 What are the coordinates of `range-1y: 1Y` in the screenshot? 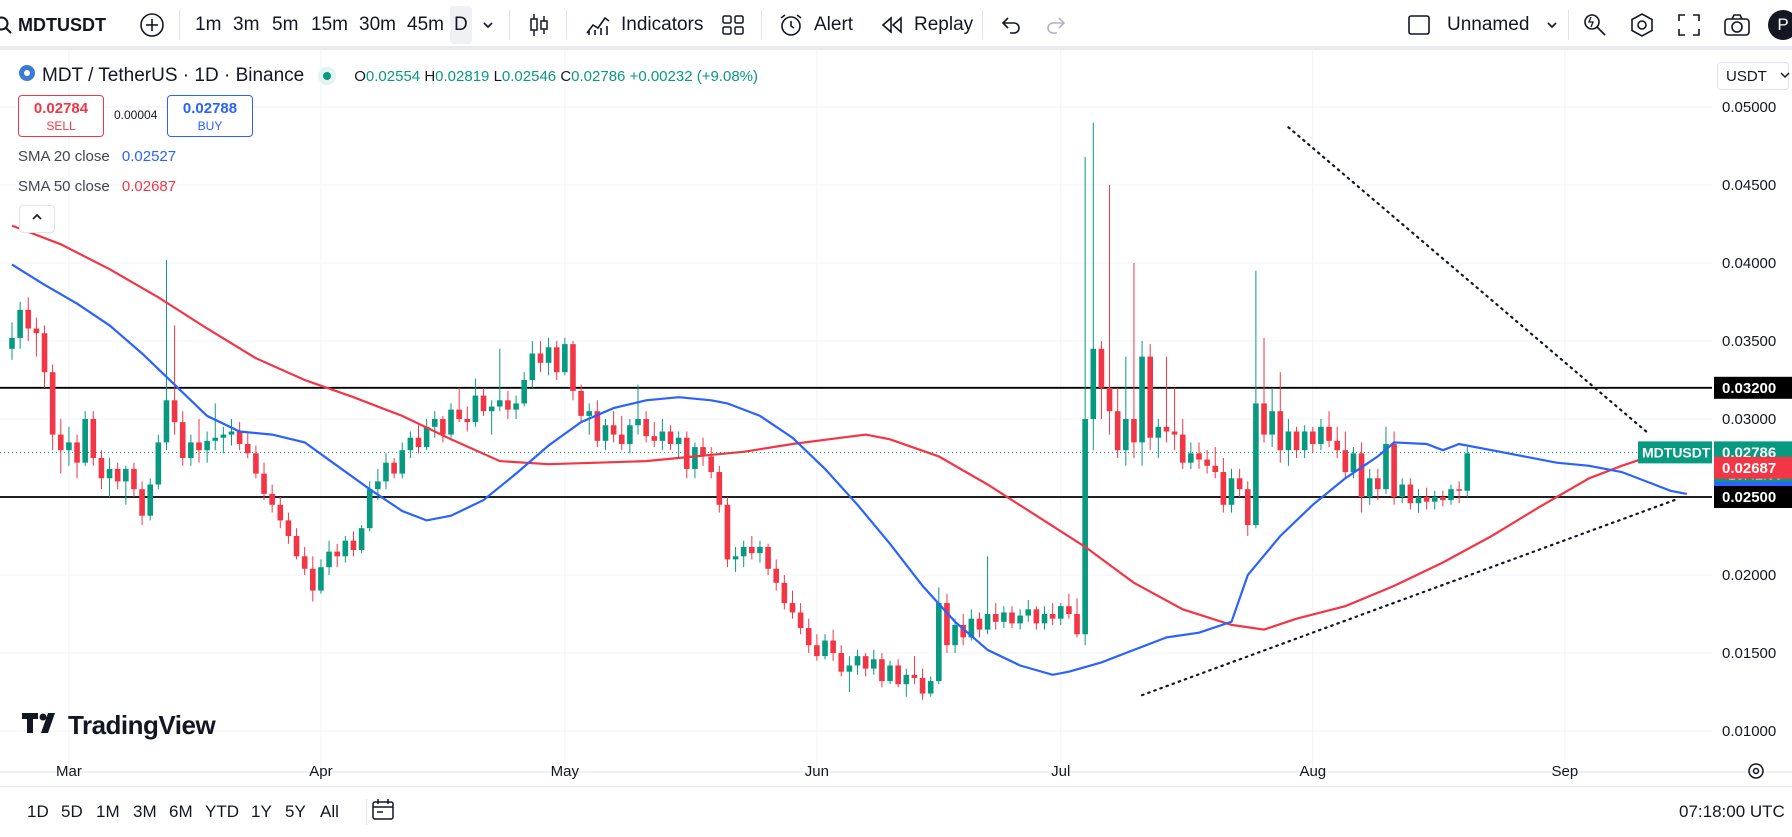 It's located at (261, 811).